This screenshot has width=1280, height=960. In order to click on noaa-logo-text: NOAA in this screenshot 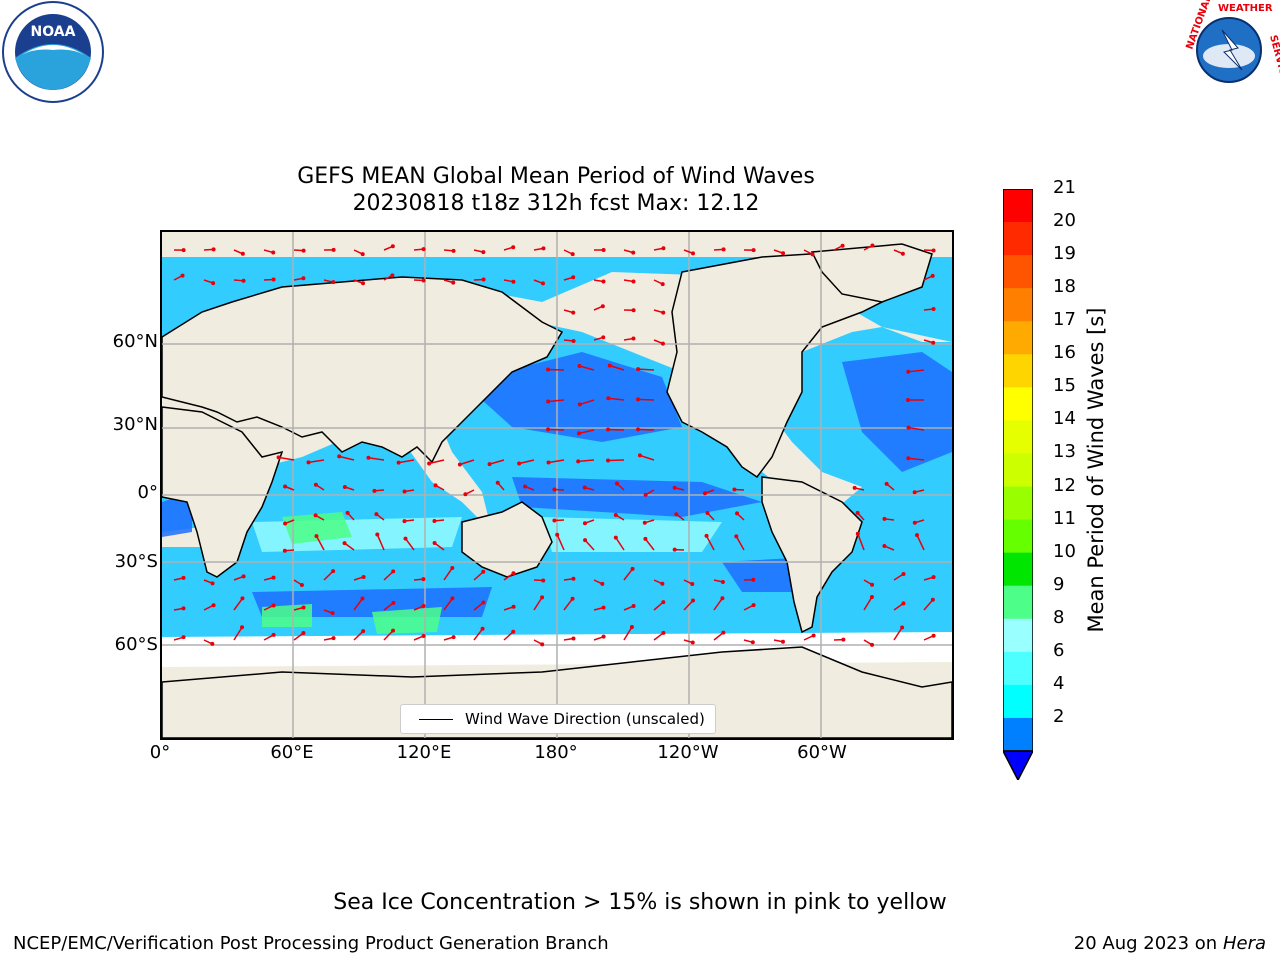, I will do `click(53, 32)`.